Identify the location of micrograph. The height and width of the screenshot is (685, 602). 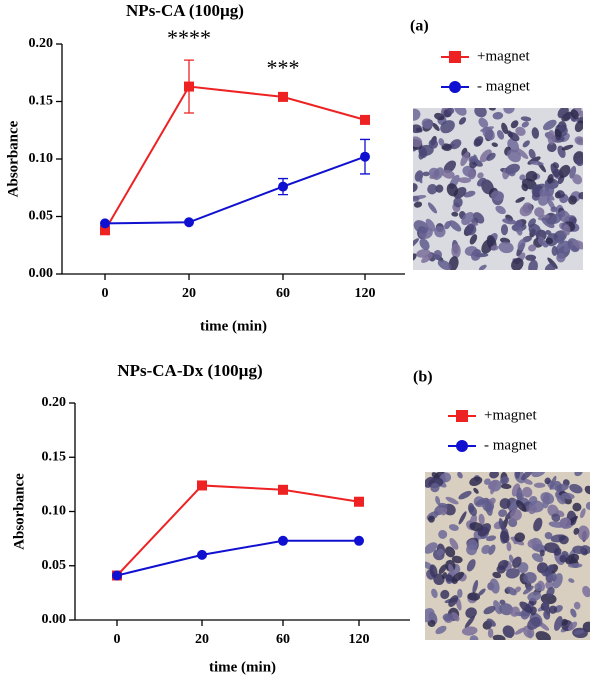
(498, 189).